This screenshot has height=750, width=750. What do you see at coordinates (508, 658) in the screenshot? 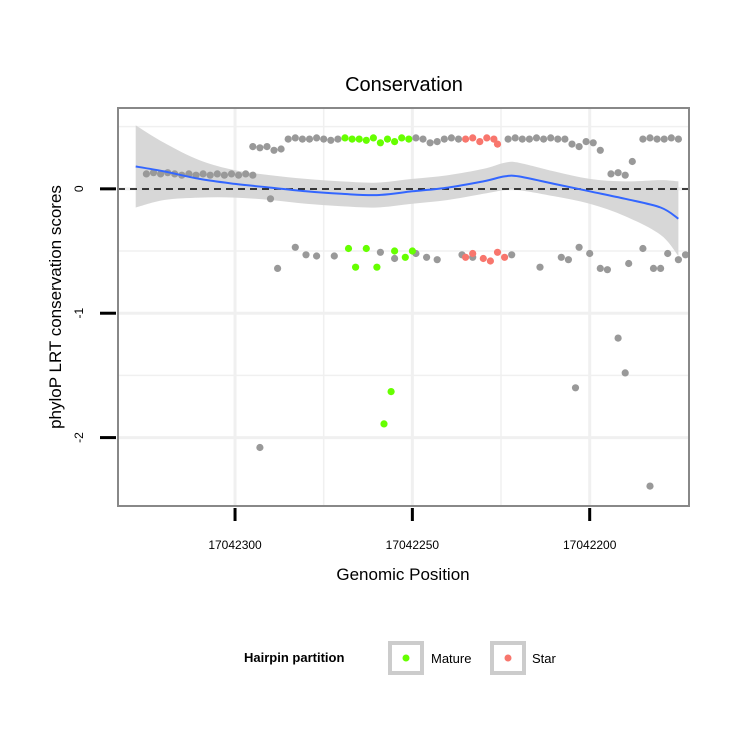
I see `legend-dot-star` at bounding box center [508, 658].